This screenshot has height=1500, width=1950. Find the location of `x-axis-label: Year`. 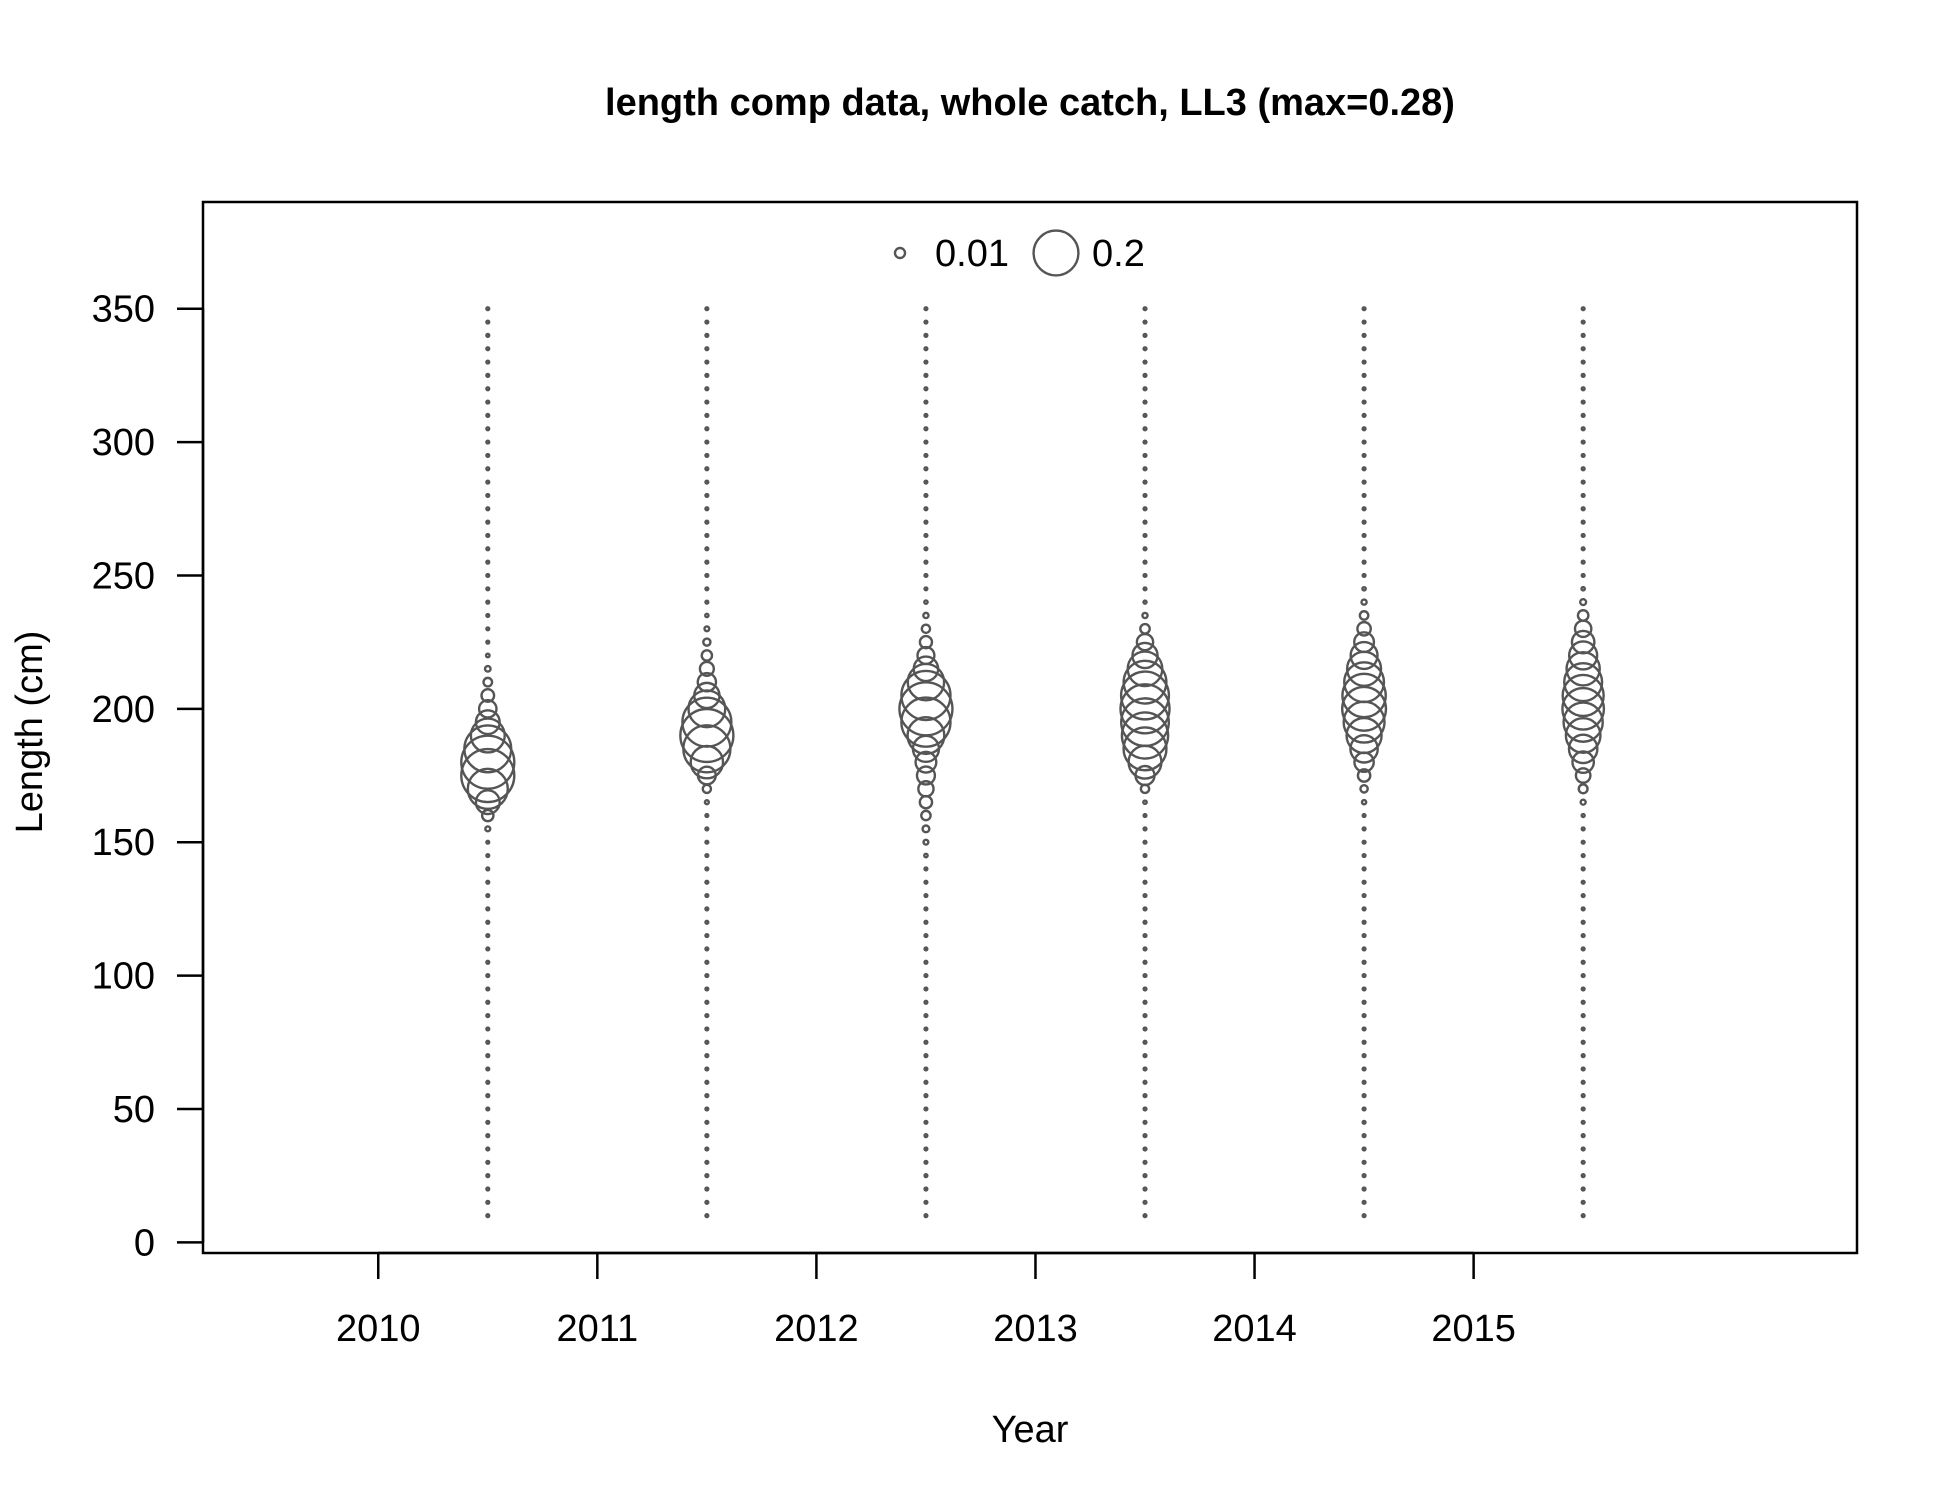

x-axis-label: Year is located at coordinates (1030, 1430).